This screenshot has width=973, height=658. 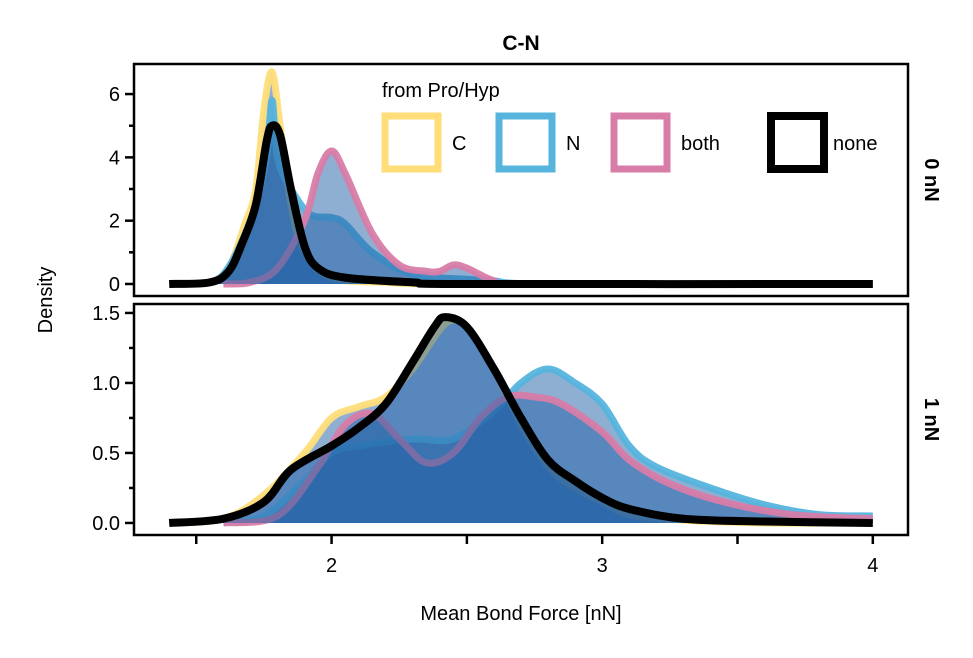 I want to click on legend-label-both: both, so click(x=700, y=144).